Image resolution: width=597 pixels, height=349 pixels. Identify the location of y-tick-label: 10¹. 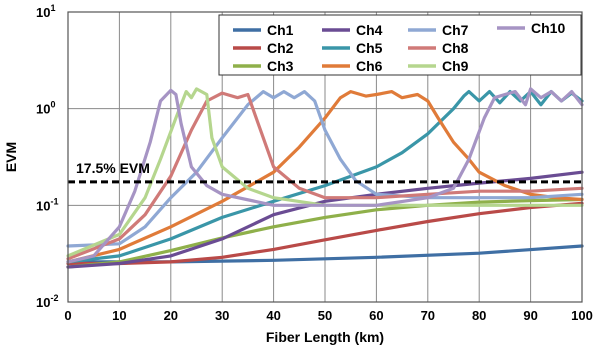
(45, 11).